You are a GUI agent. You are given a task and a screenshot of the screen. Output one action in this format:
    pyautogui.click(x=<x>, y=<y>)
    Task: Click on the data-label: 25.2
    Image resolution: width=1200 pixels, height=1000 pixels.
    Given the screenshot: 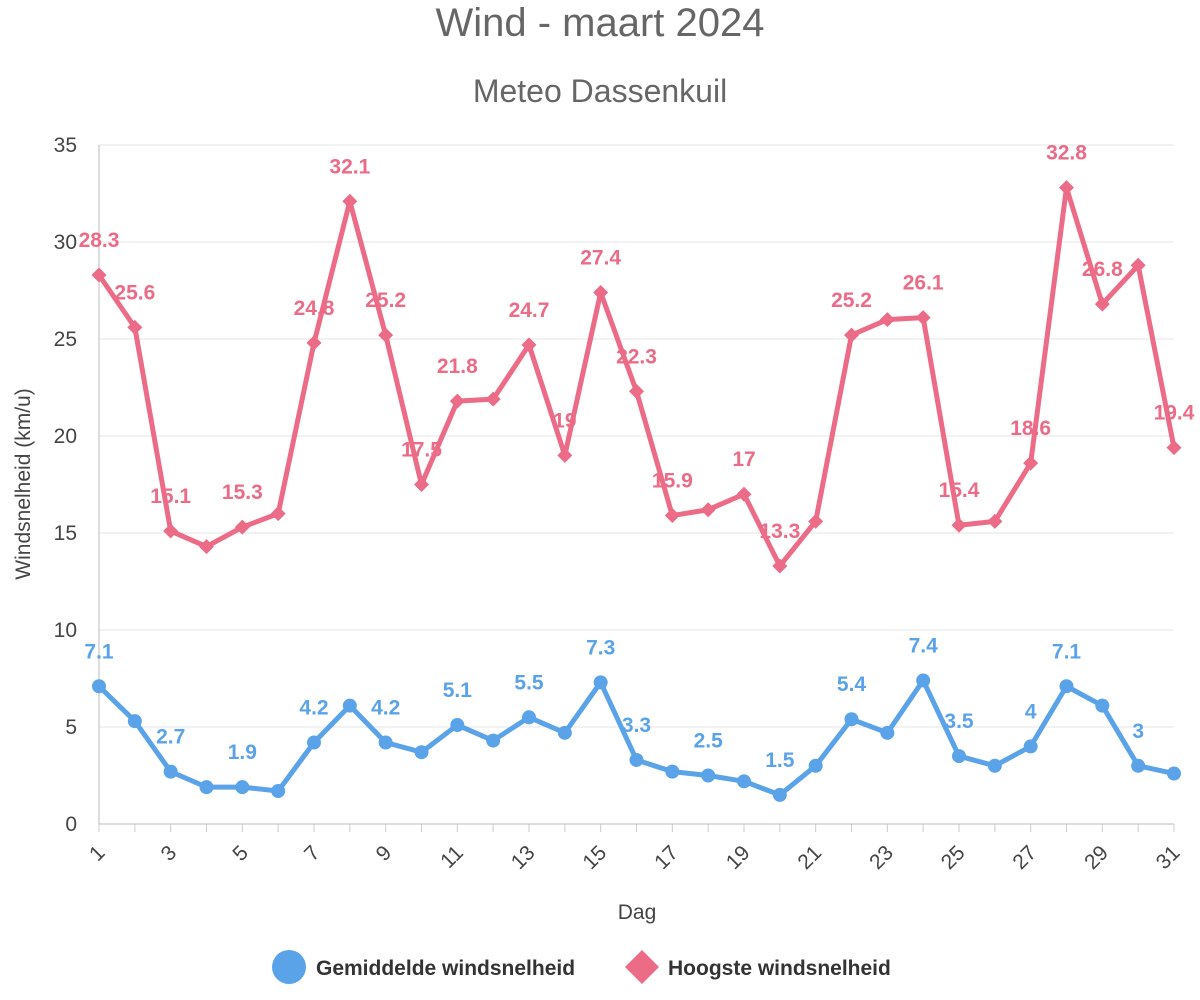 What is the action you would take?
    pyautogui.click(x=851, y=300)
    